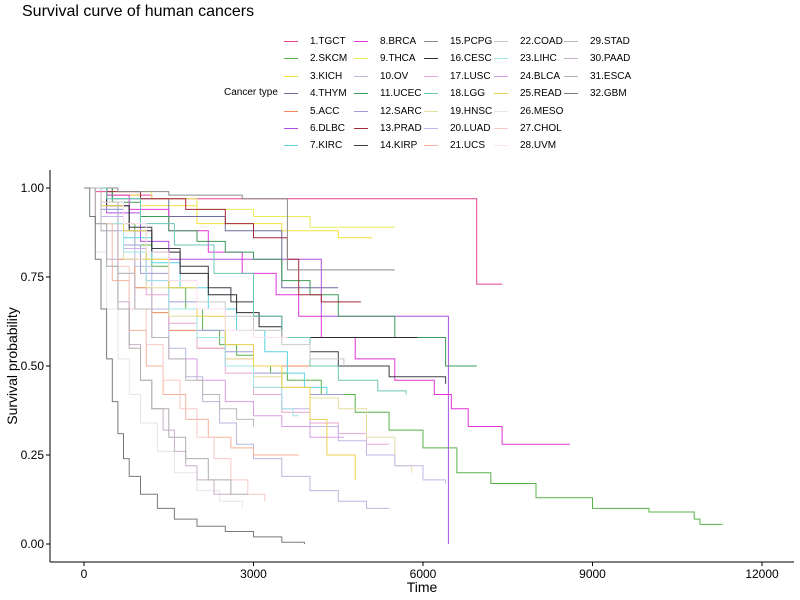 The height and width of the screenshot is (600, 800). What do you see at coordinates (541, 94) in the screenshot?
I see `legend-label: 25.READ` at bounding box center [541, 94].